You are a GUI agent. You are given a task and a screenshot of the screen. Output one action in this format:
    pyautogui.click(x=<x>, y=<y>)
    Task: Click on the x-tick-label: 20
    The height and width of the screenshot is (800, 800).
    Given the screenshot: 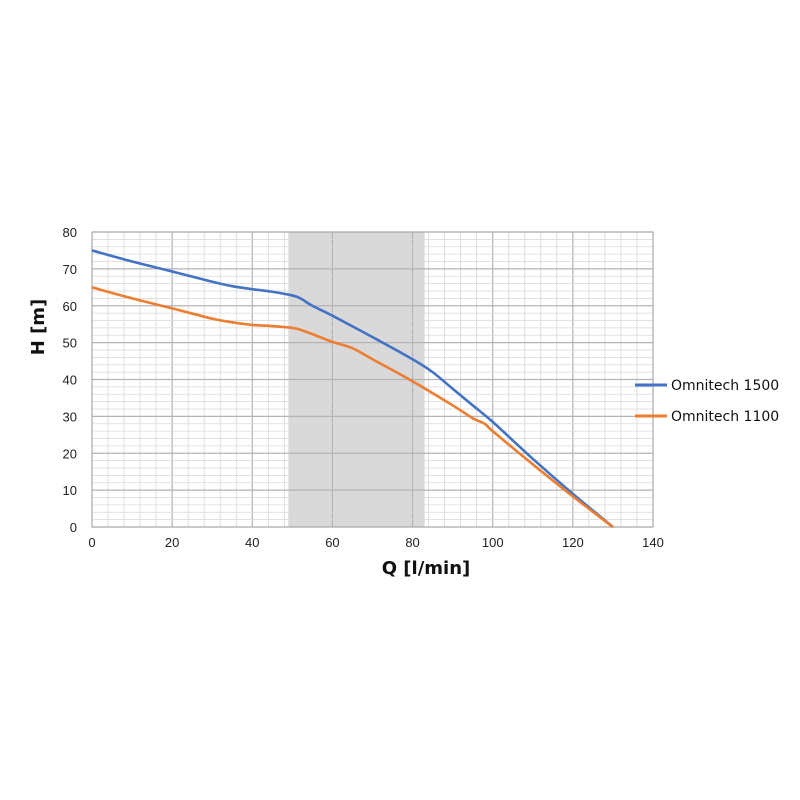 What is the action you would take?
    pyautogui.click(x=172, y=542)
    